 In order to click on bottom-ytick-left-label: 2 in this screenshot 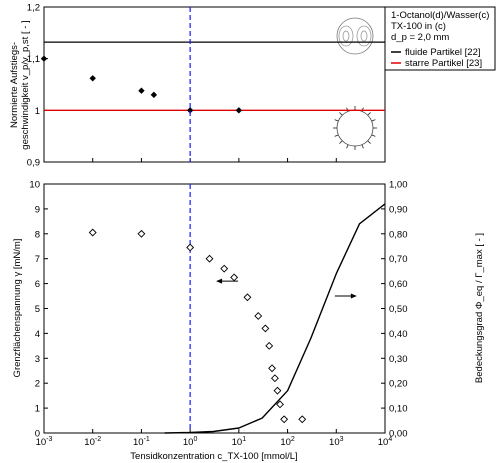, I will do `click(37, 384)`.